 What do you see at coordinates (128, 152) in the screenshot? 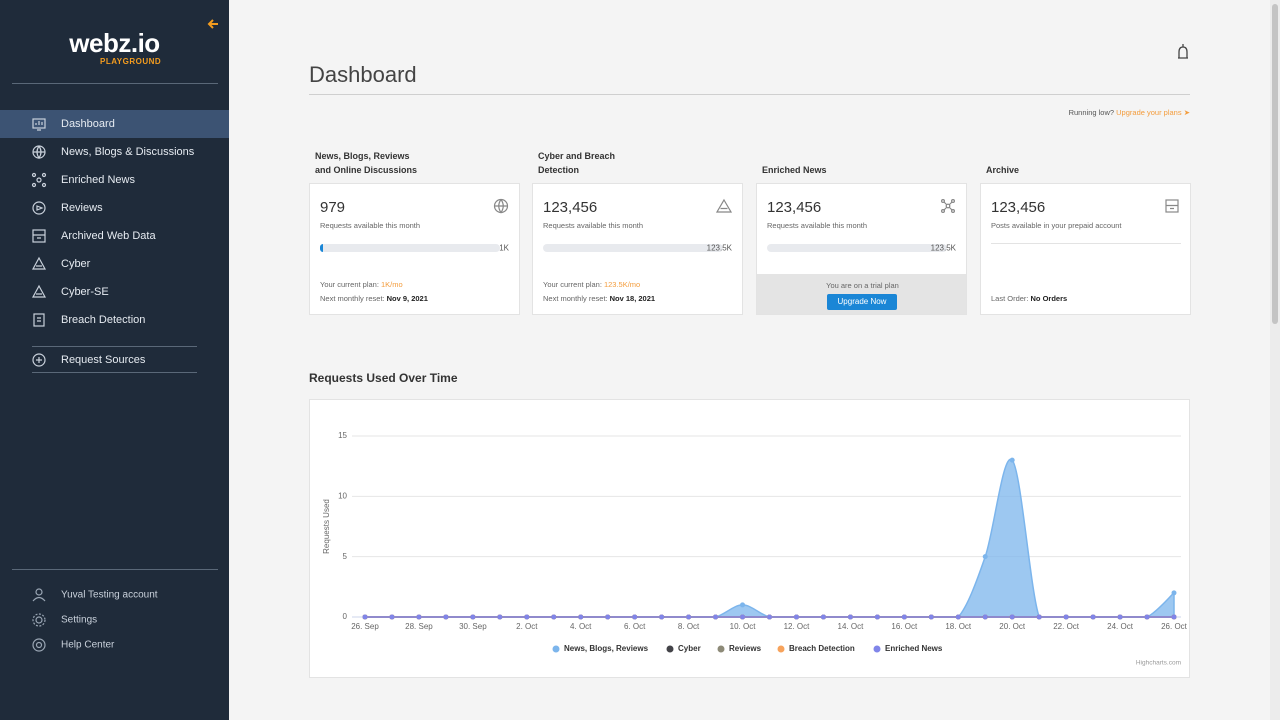
I see `nav-item: News, Blogs & Discussions` at bounding box center [128, 152].